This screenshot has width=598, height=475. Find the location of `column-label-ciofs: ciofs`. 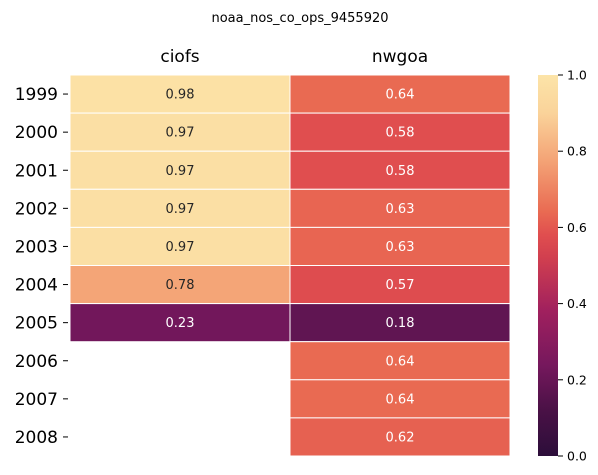

column-label-ciofs: ciofs is located at coordinates (179, 57).